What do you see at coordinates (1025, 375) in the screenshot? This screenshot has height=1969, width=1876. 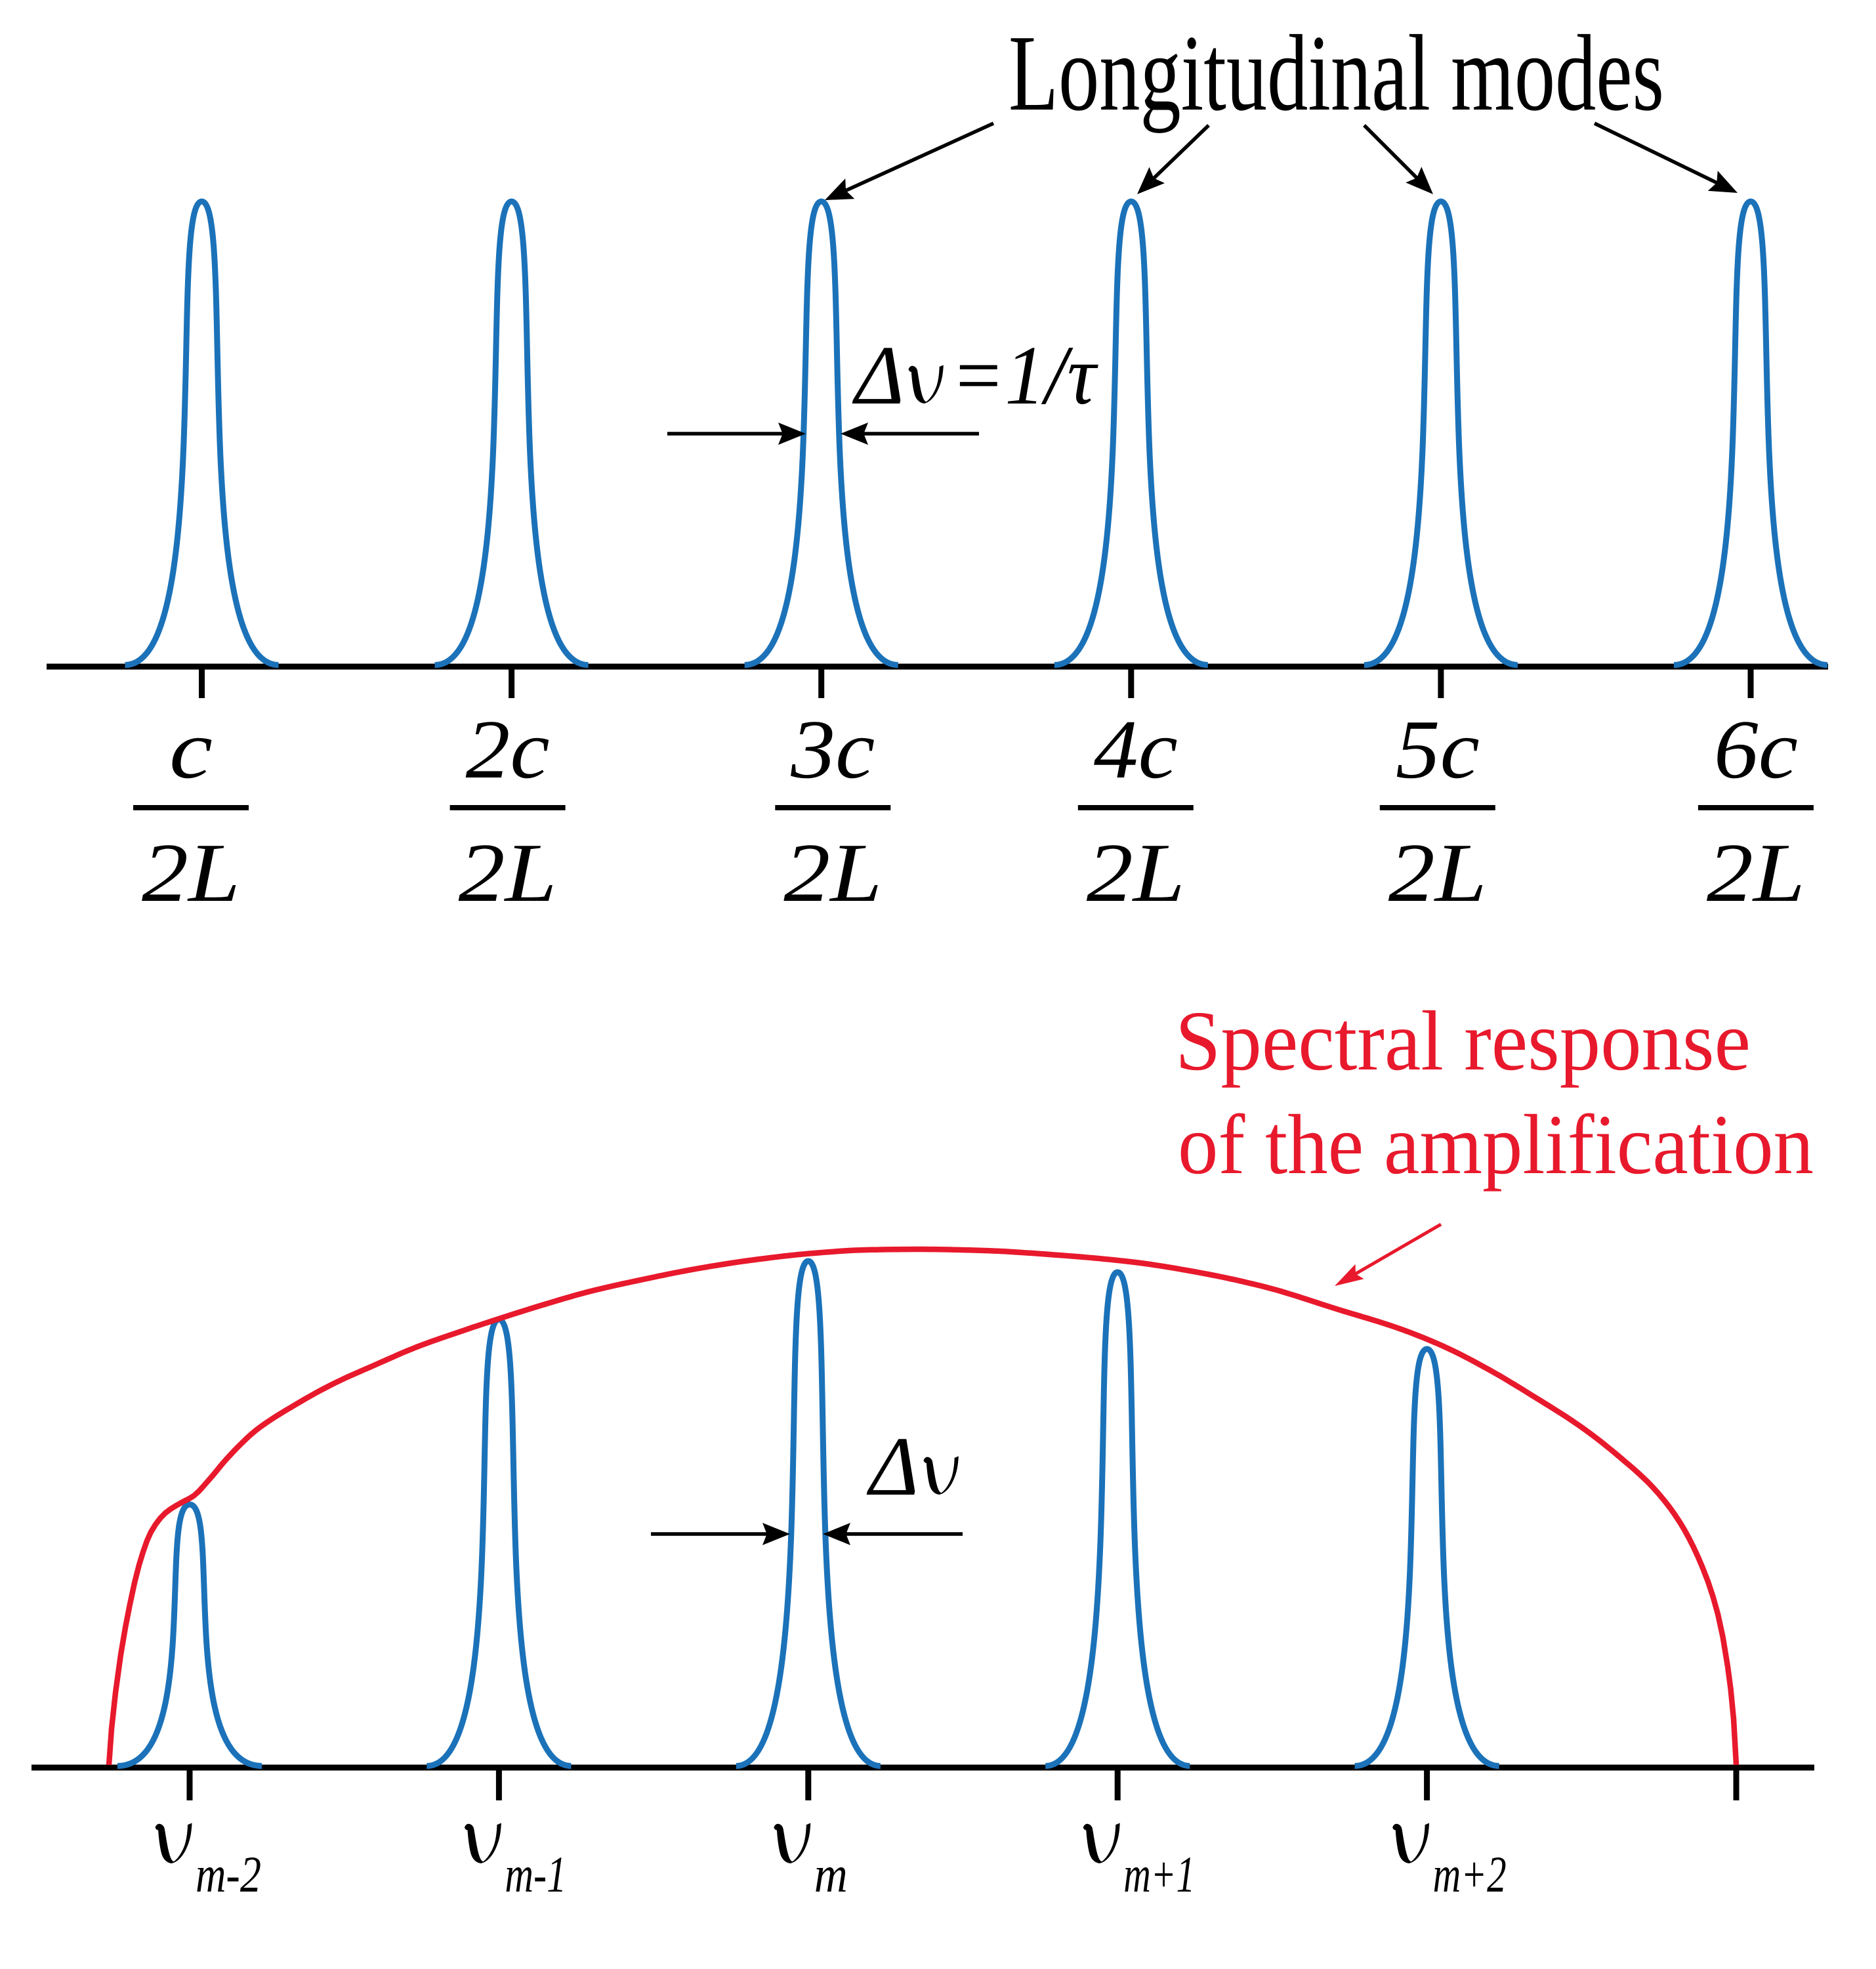 I see `svg-text: =1/τ` at bounding box center [1025, 375].